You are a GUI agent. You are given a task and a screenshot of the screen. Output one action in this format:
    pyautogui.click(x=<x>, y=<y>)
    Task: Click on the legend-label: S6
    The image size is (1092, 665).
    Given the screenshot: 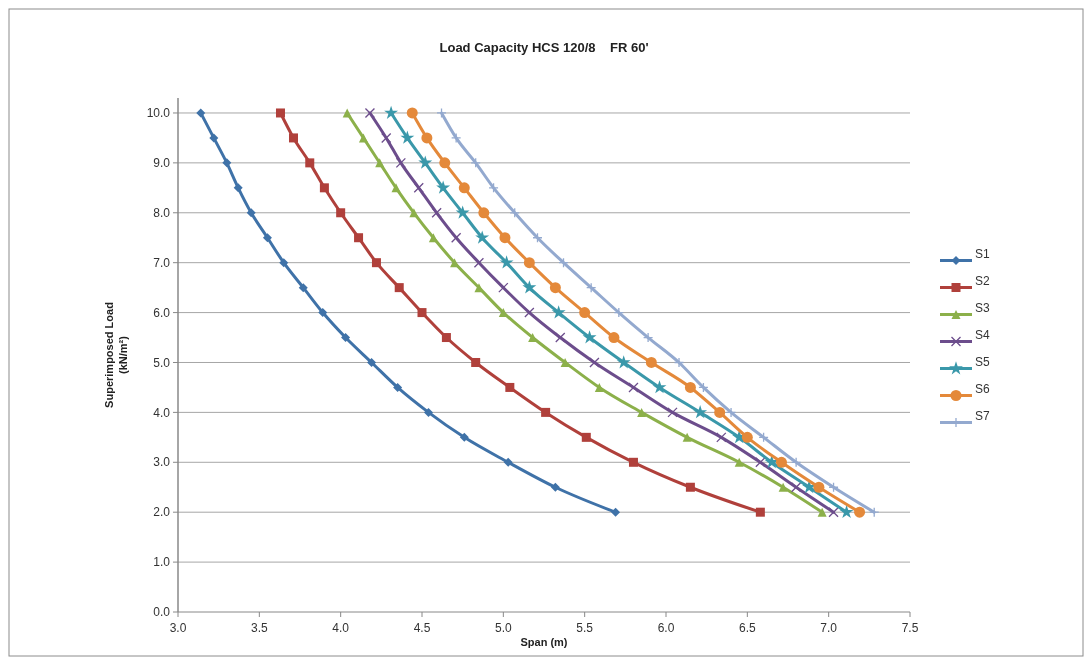 What is the action you would take?
    pyautogui.click(x=982, y=388)
    